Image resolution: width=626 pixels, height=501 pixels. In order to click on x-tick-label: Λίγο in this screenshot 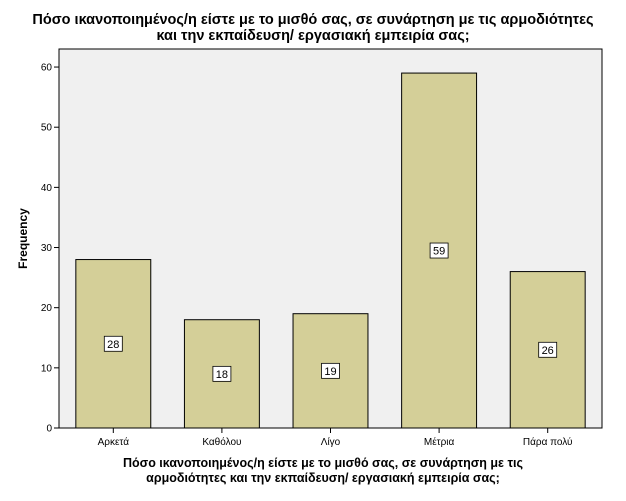, I will do `click(331, 442)`.